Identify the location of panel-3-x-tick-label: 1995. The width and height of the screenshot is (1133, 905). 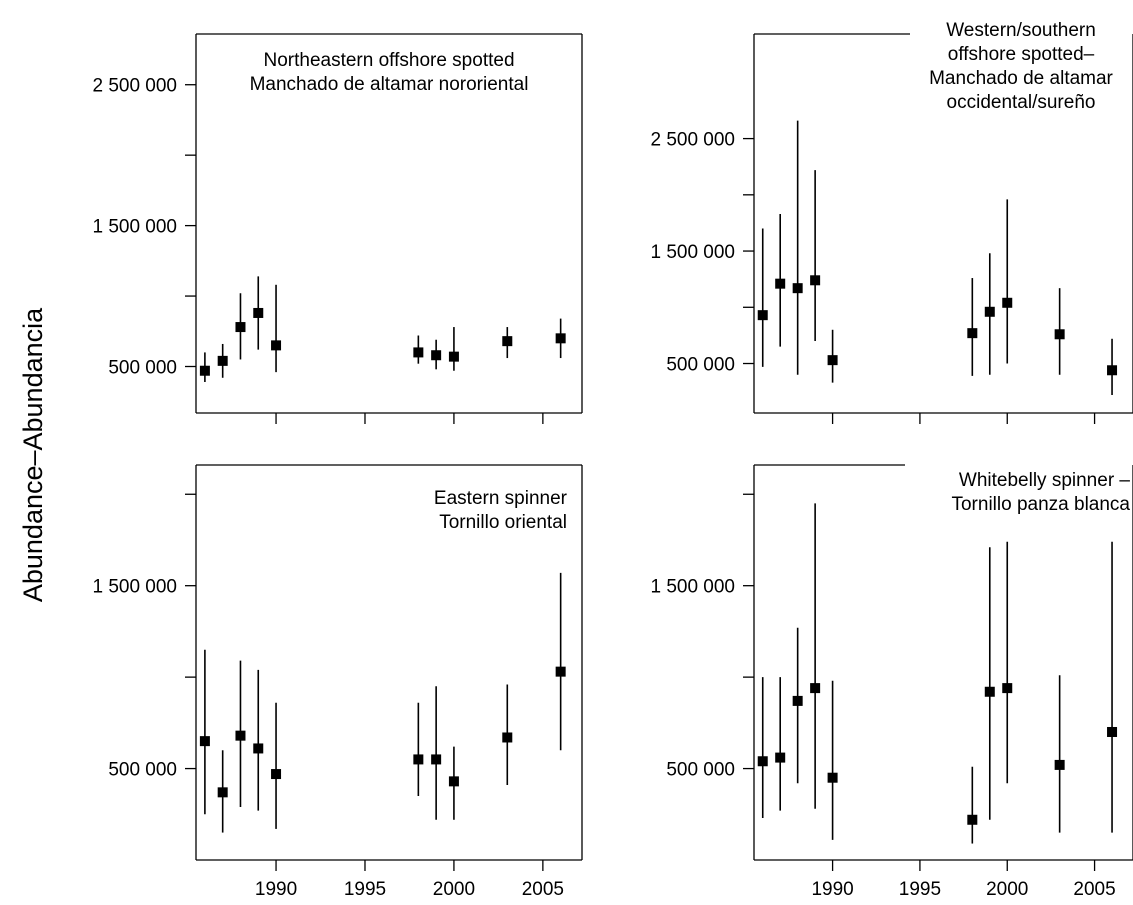
(365, 889).